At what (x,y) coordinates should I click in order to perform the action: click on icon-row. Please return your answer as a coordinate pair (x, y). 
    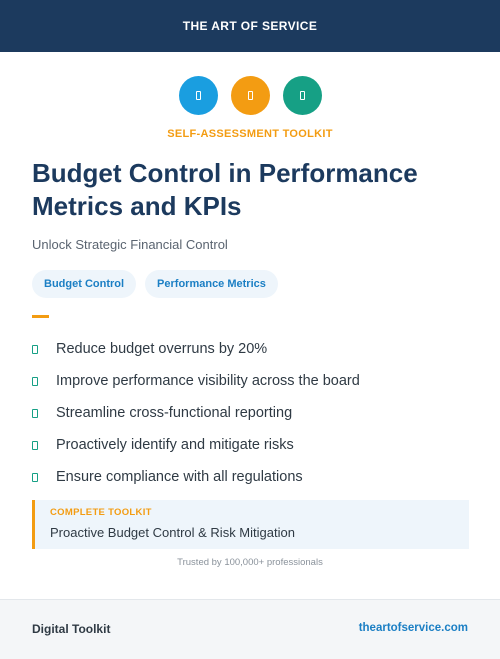
    Looking at the image, I should click on (250, 95).